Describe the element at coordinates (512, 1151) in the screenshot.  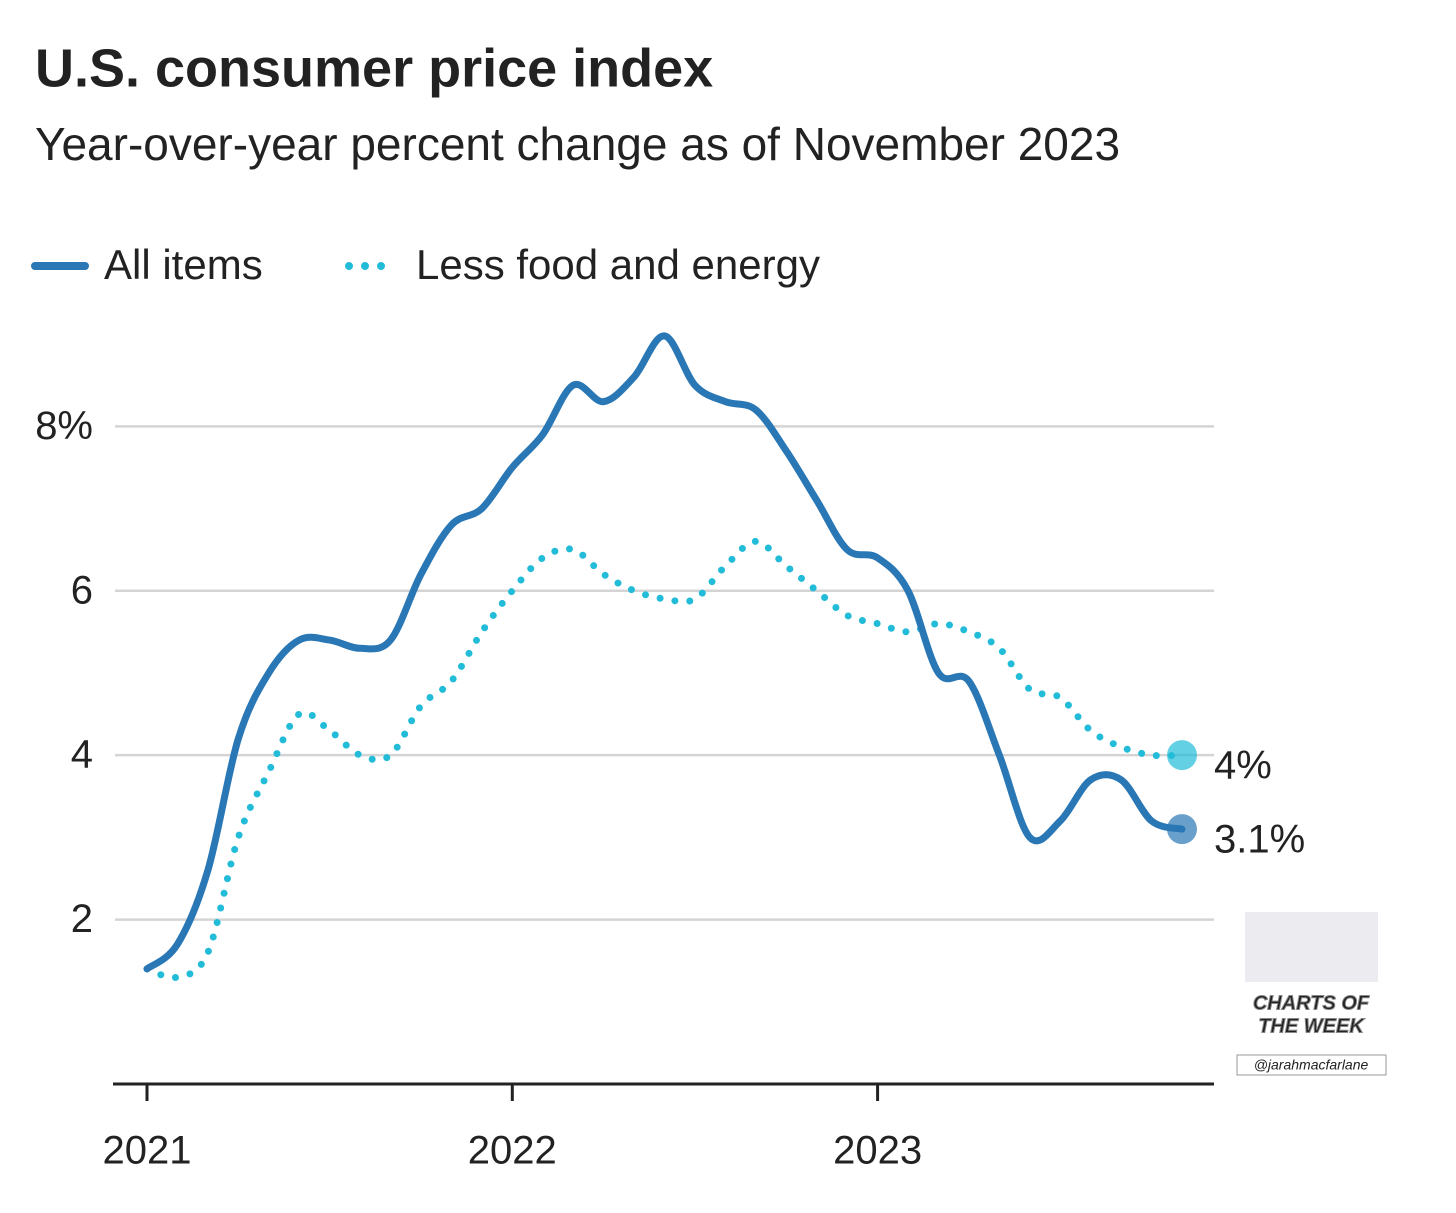
I see `x-tick-label: 2022` at that location.